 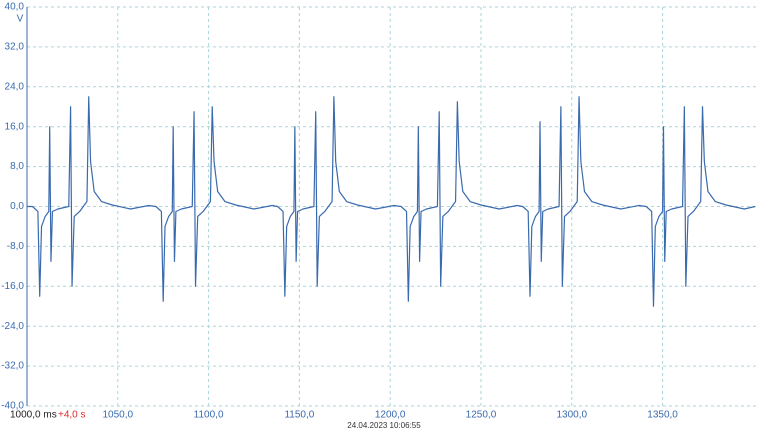 I want to click on y-tick-label: 40,0, so click(x=15, y=7).